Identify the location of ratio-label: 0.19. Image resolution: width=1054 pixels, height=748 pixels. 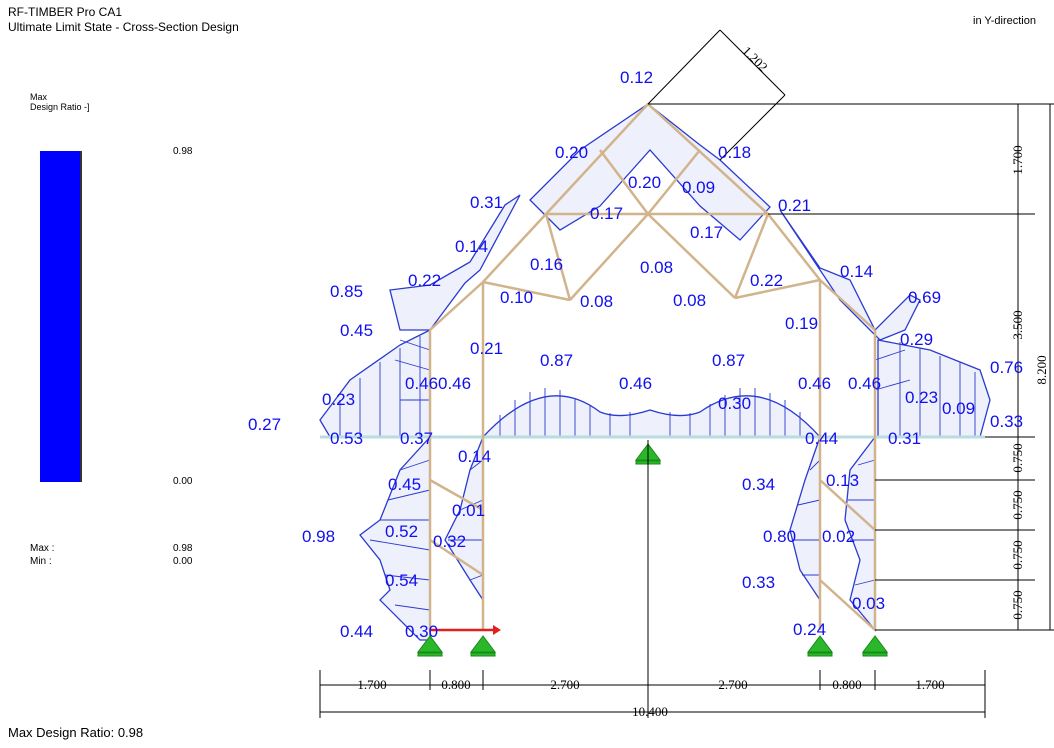
(801, 323).